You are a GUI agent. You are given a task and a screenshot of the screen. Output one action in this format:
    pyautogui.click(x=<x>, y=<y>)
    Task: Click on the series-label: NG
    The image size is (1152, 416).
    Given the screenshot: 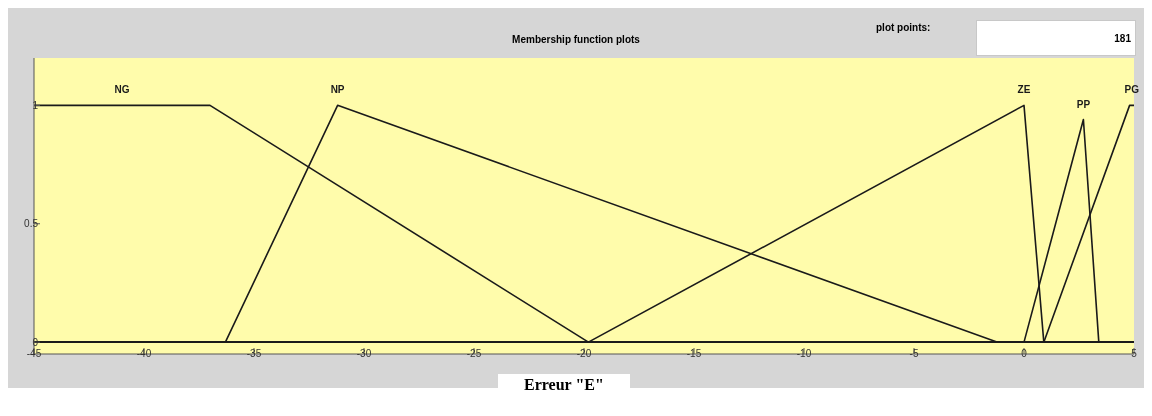 What is the action you would take?
    pyautogui.click(x=122, y=90)
    